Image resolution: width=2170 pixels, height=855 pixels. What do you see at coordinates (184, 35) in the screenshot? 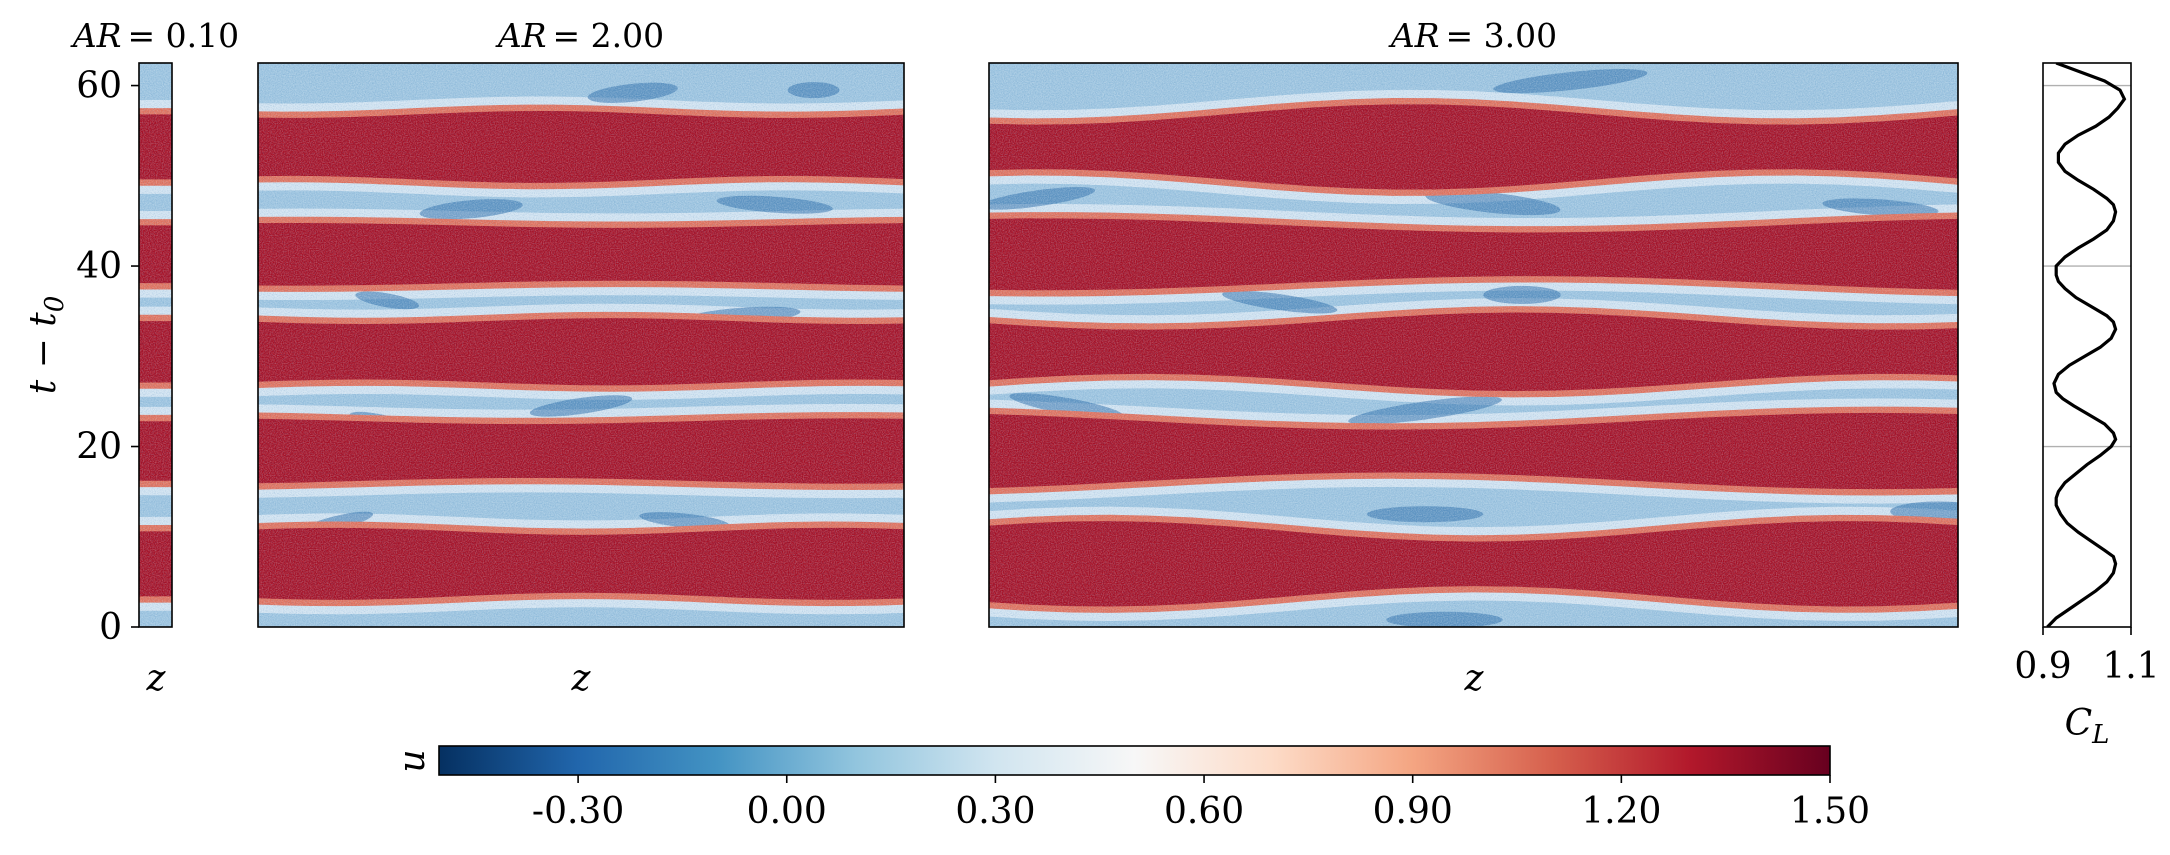
I see `panel-1-title-value: = 0.10` at bounding box center [184, 35].